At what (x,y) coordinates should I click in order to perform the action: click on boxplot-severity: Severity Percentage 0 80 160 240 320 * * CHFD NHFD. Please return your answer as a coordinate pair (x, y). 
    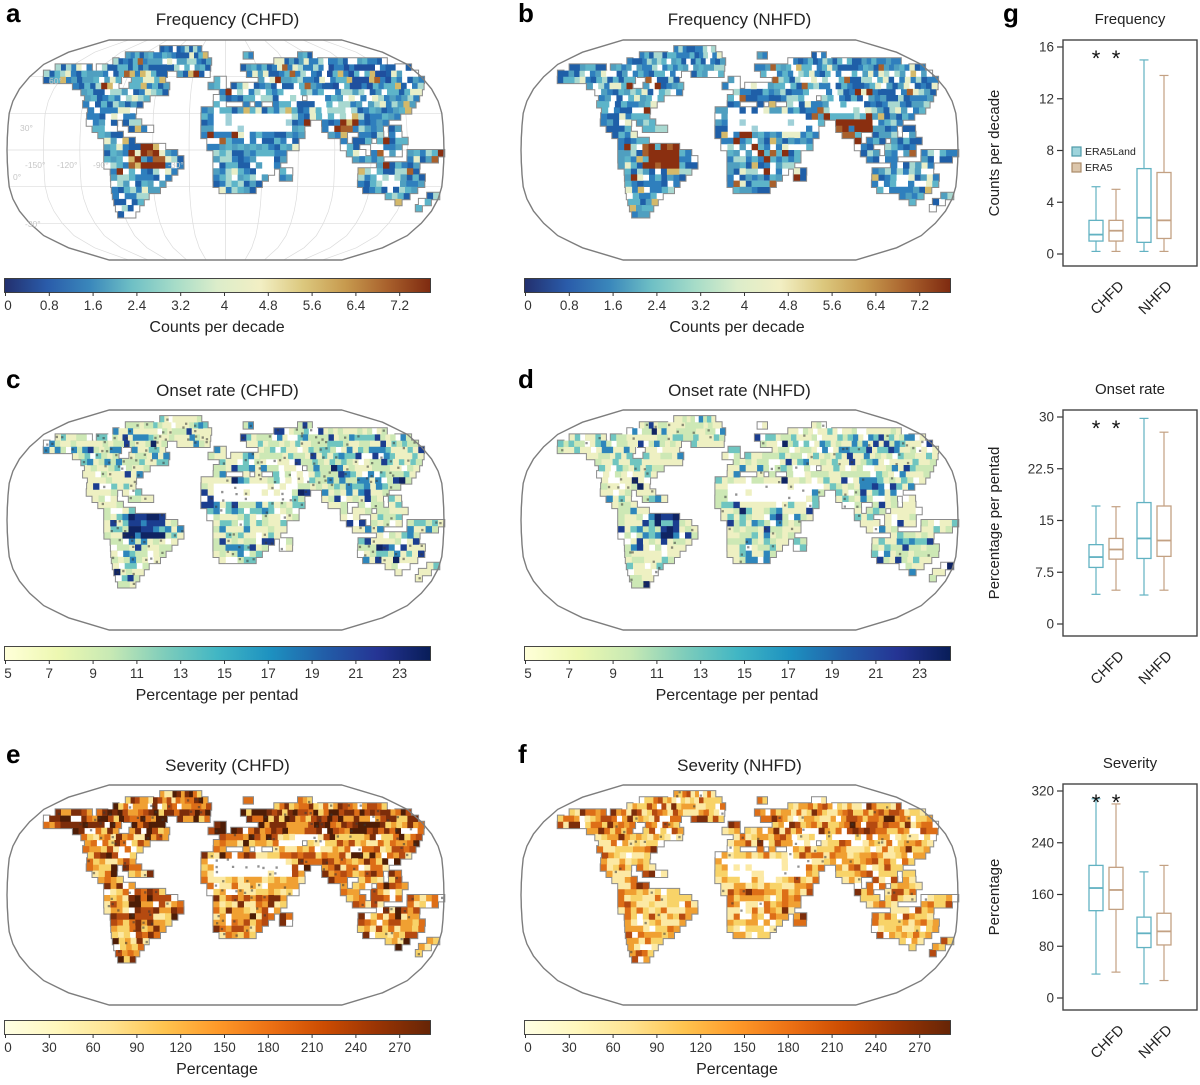
    Looking at the image, I should click on (1092, 908).